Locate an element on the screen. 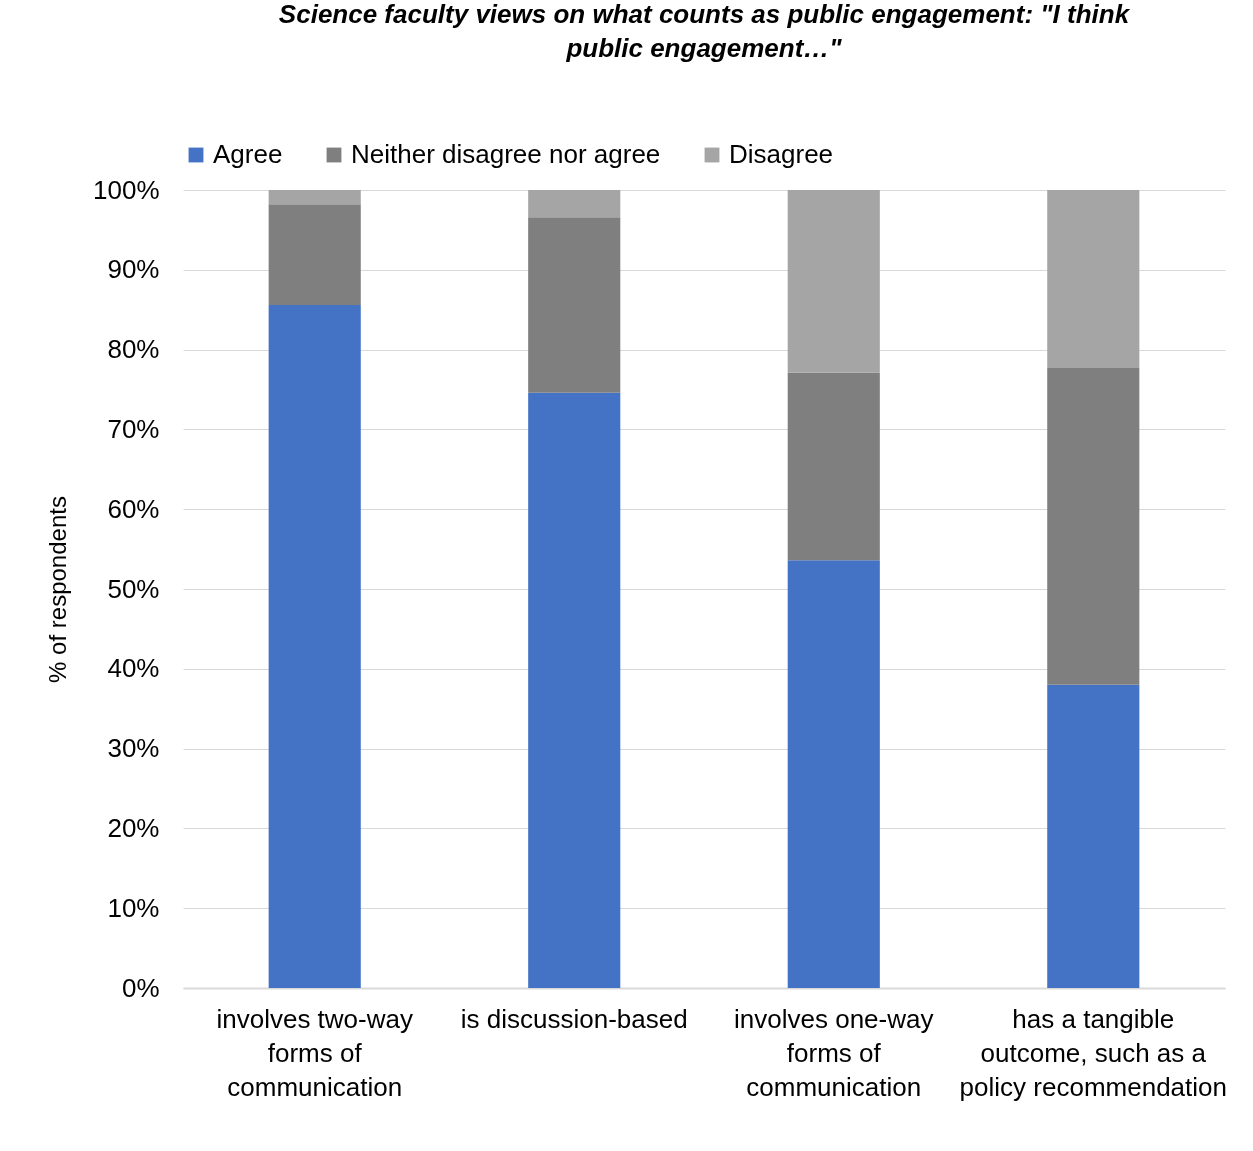 The image size is (1253, 1151). y-tick-label: 100% is located at coordinates (126, 189).